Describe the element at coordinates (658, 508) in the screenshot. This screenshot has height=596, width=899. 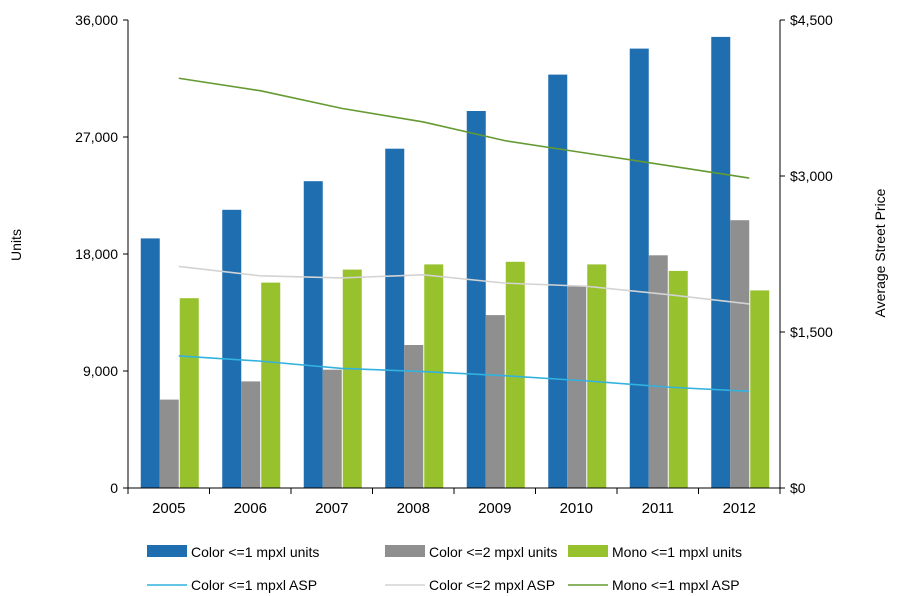
I see `x-tick-label: 2011` at that location.